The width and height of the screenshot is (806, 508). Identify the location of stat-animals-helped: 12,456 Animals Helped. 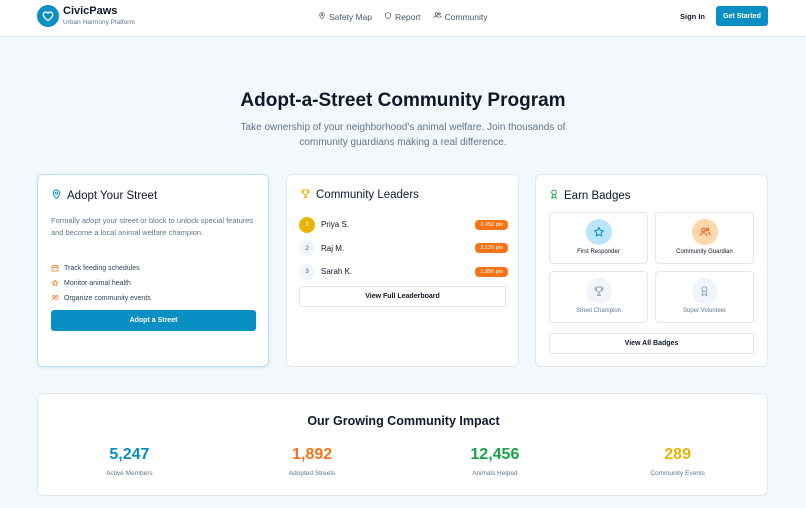
(495, 461).